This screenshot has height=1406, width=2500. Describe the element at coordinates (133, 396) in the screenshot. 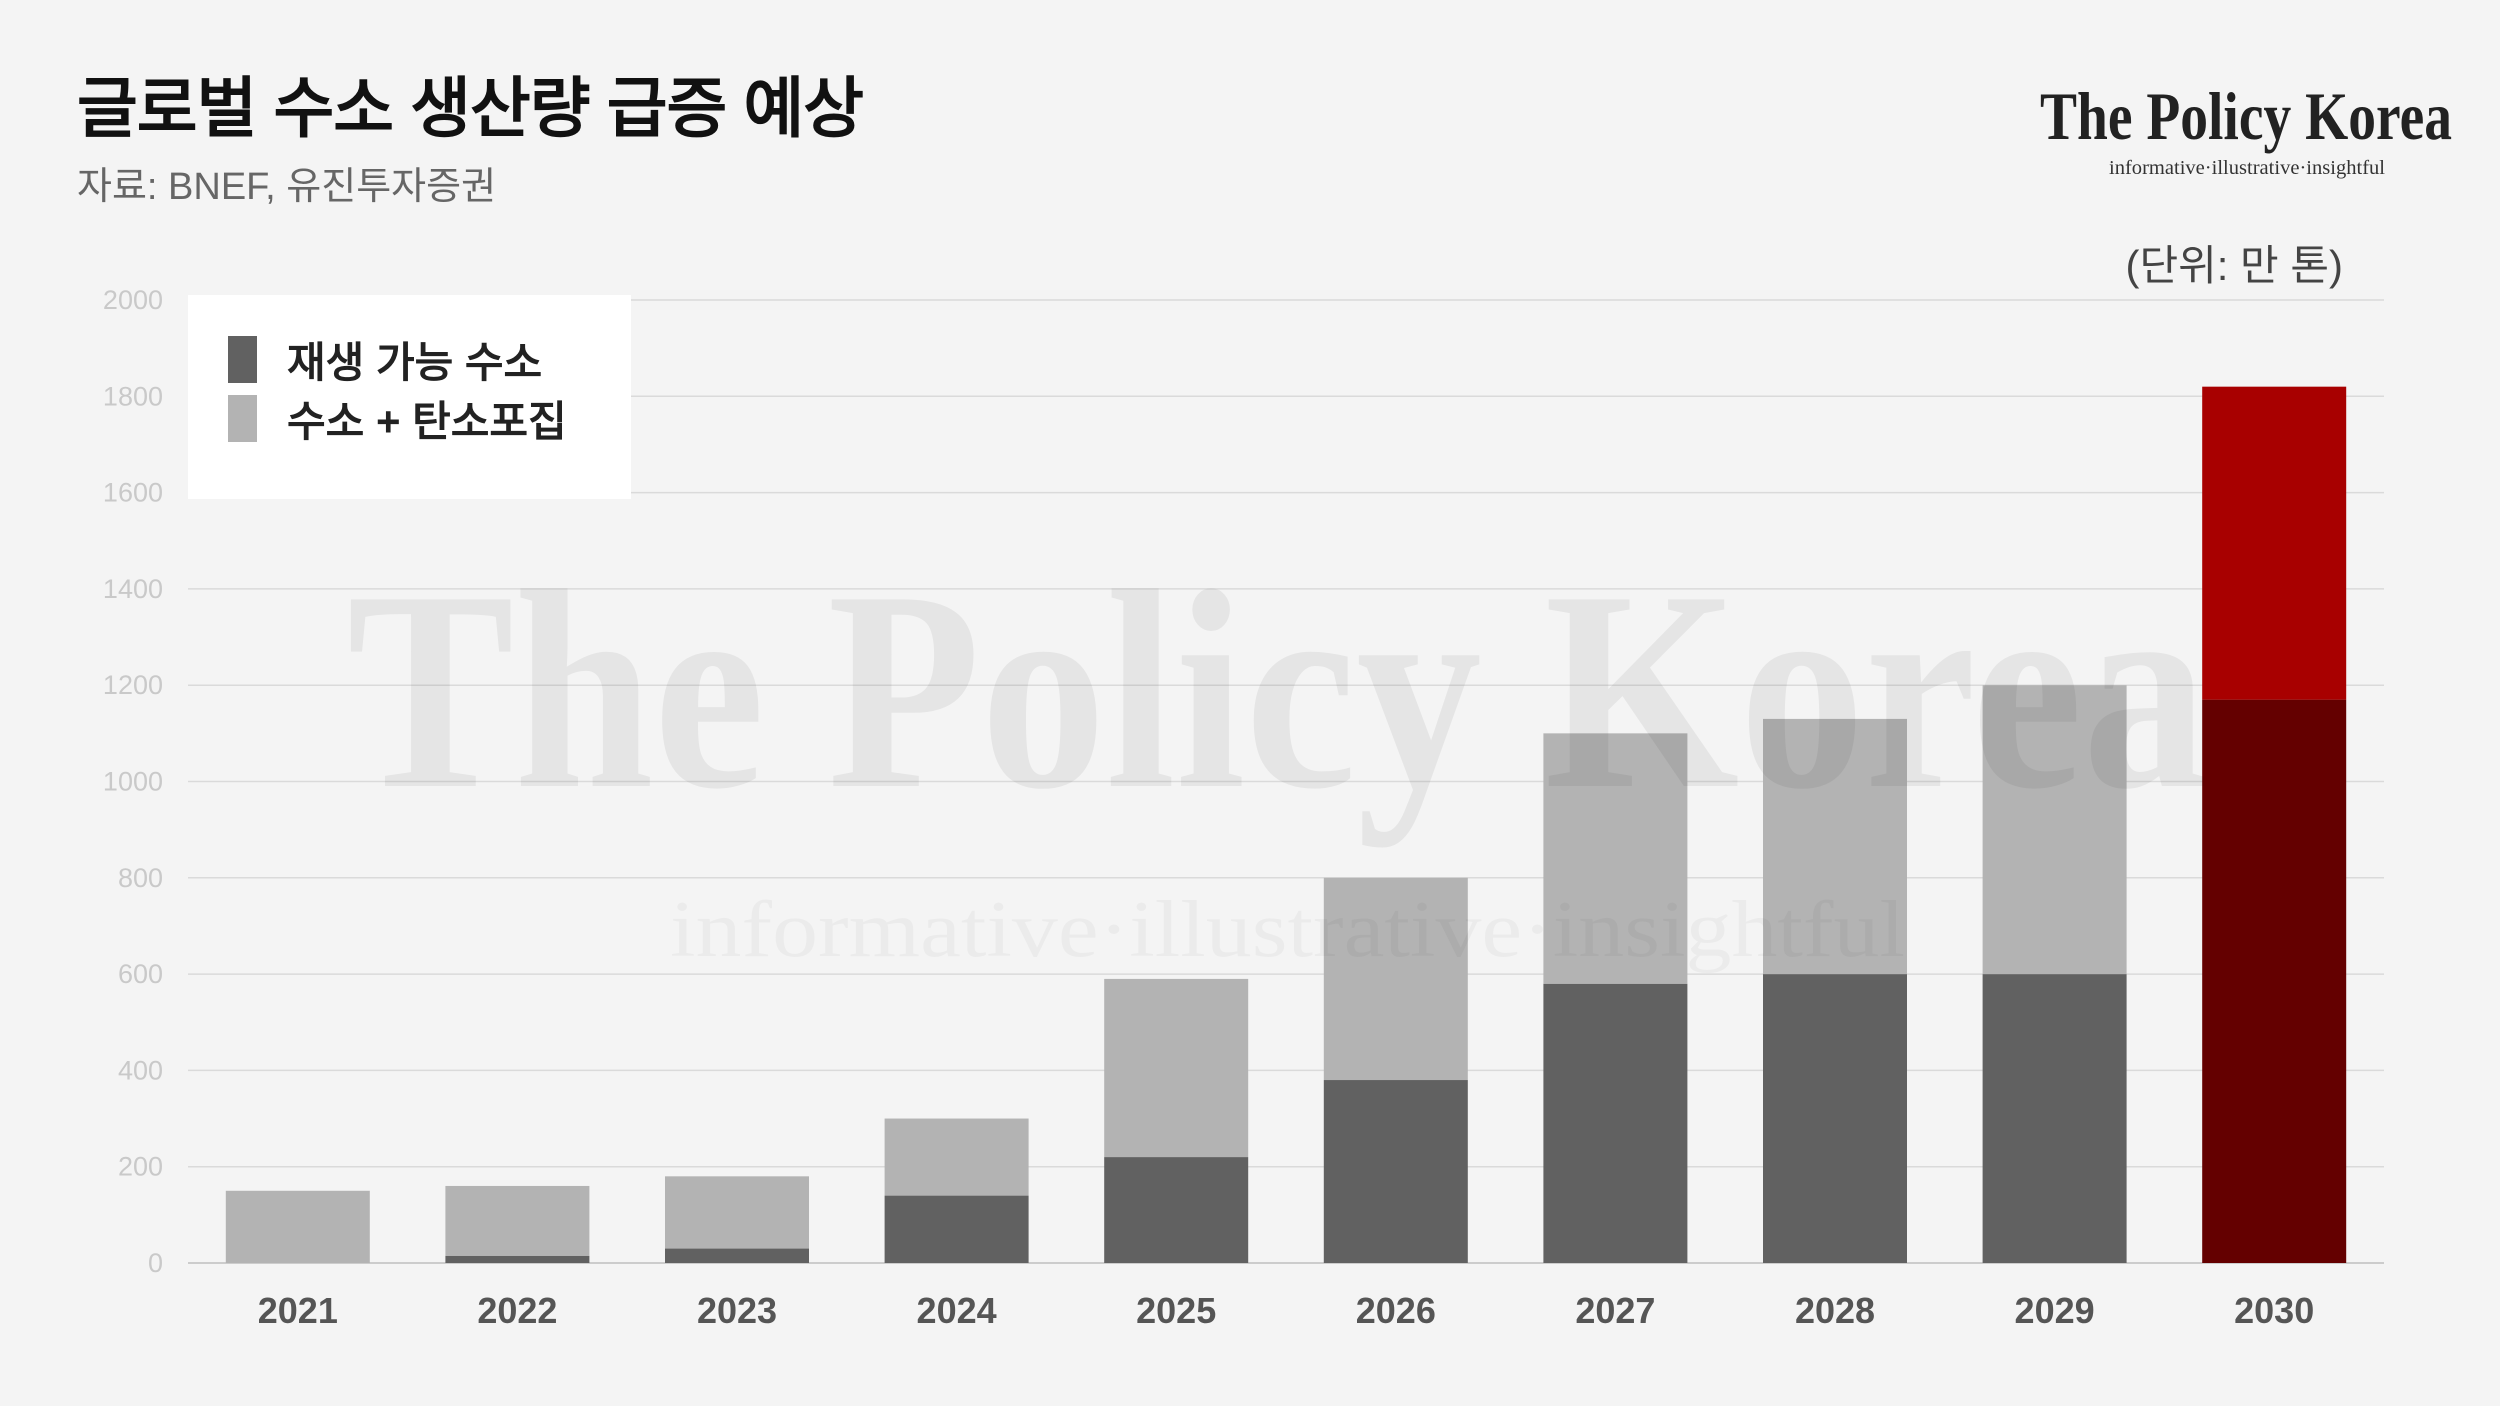

I see `y-tick-label: 1800` at that location.